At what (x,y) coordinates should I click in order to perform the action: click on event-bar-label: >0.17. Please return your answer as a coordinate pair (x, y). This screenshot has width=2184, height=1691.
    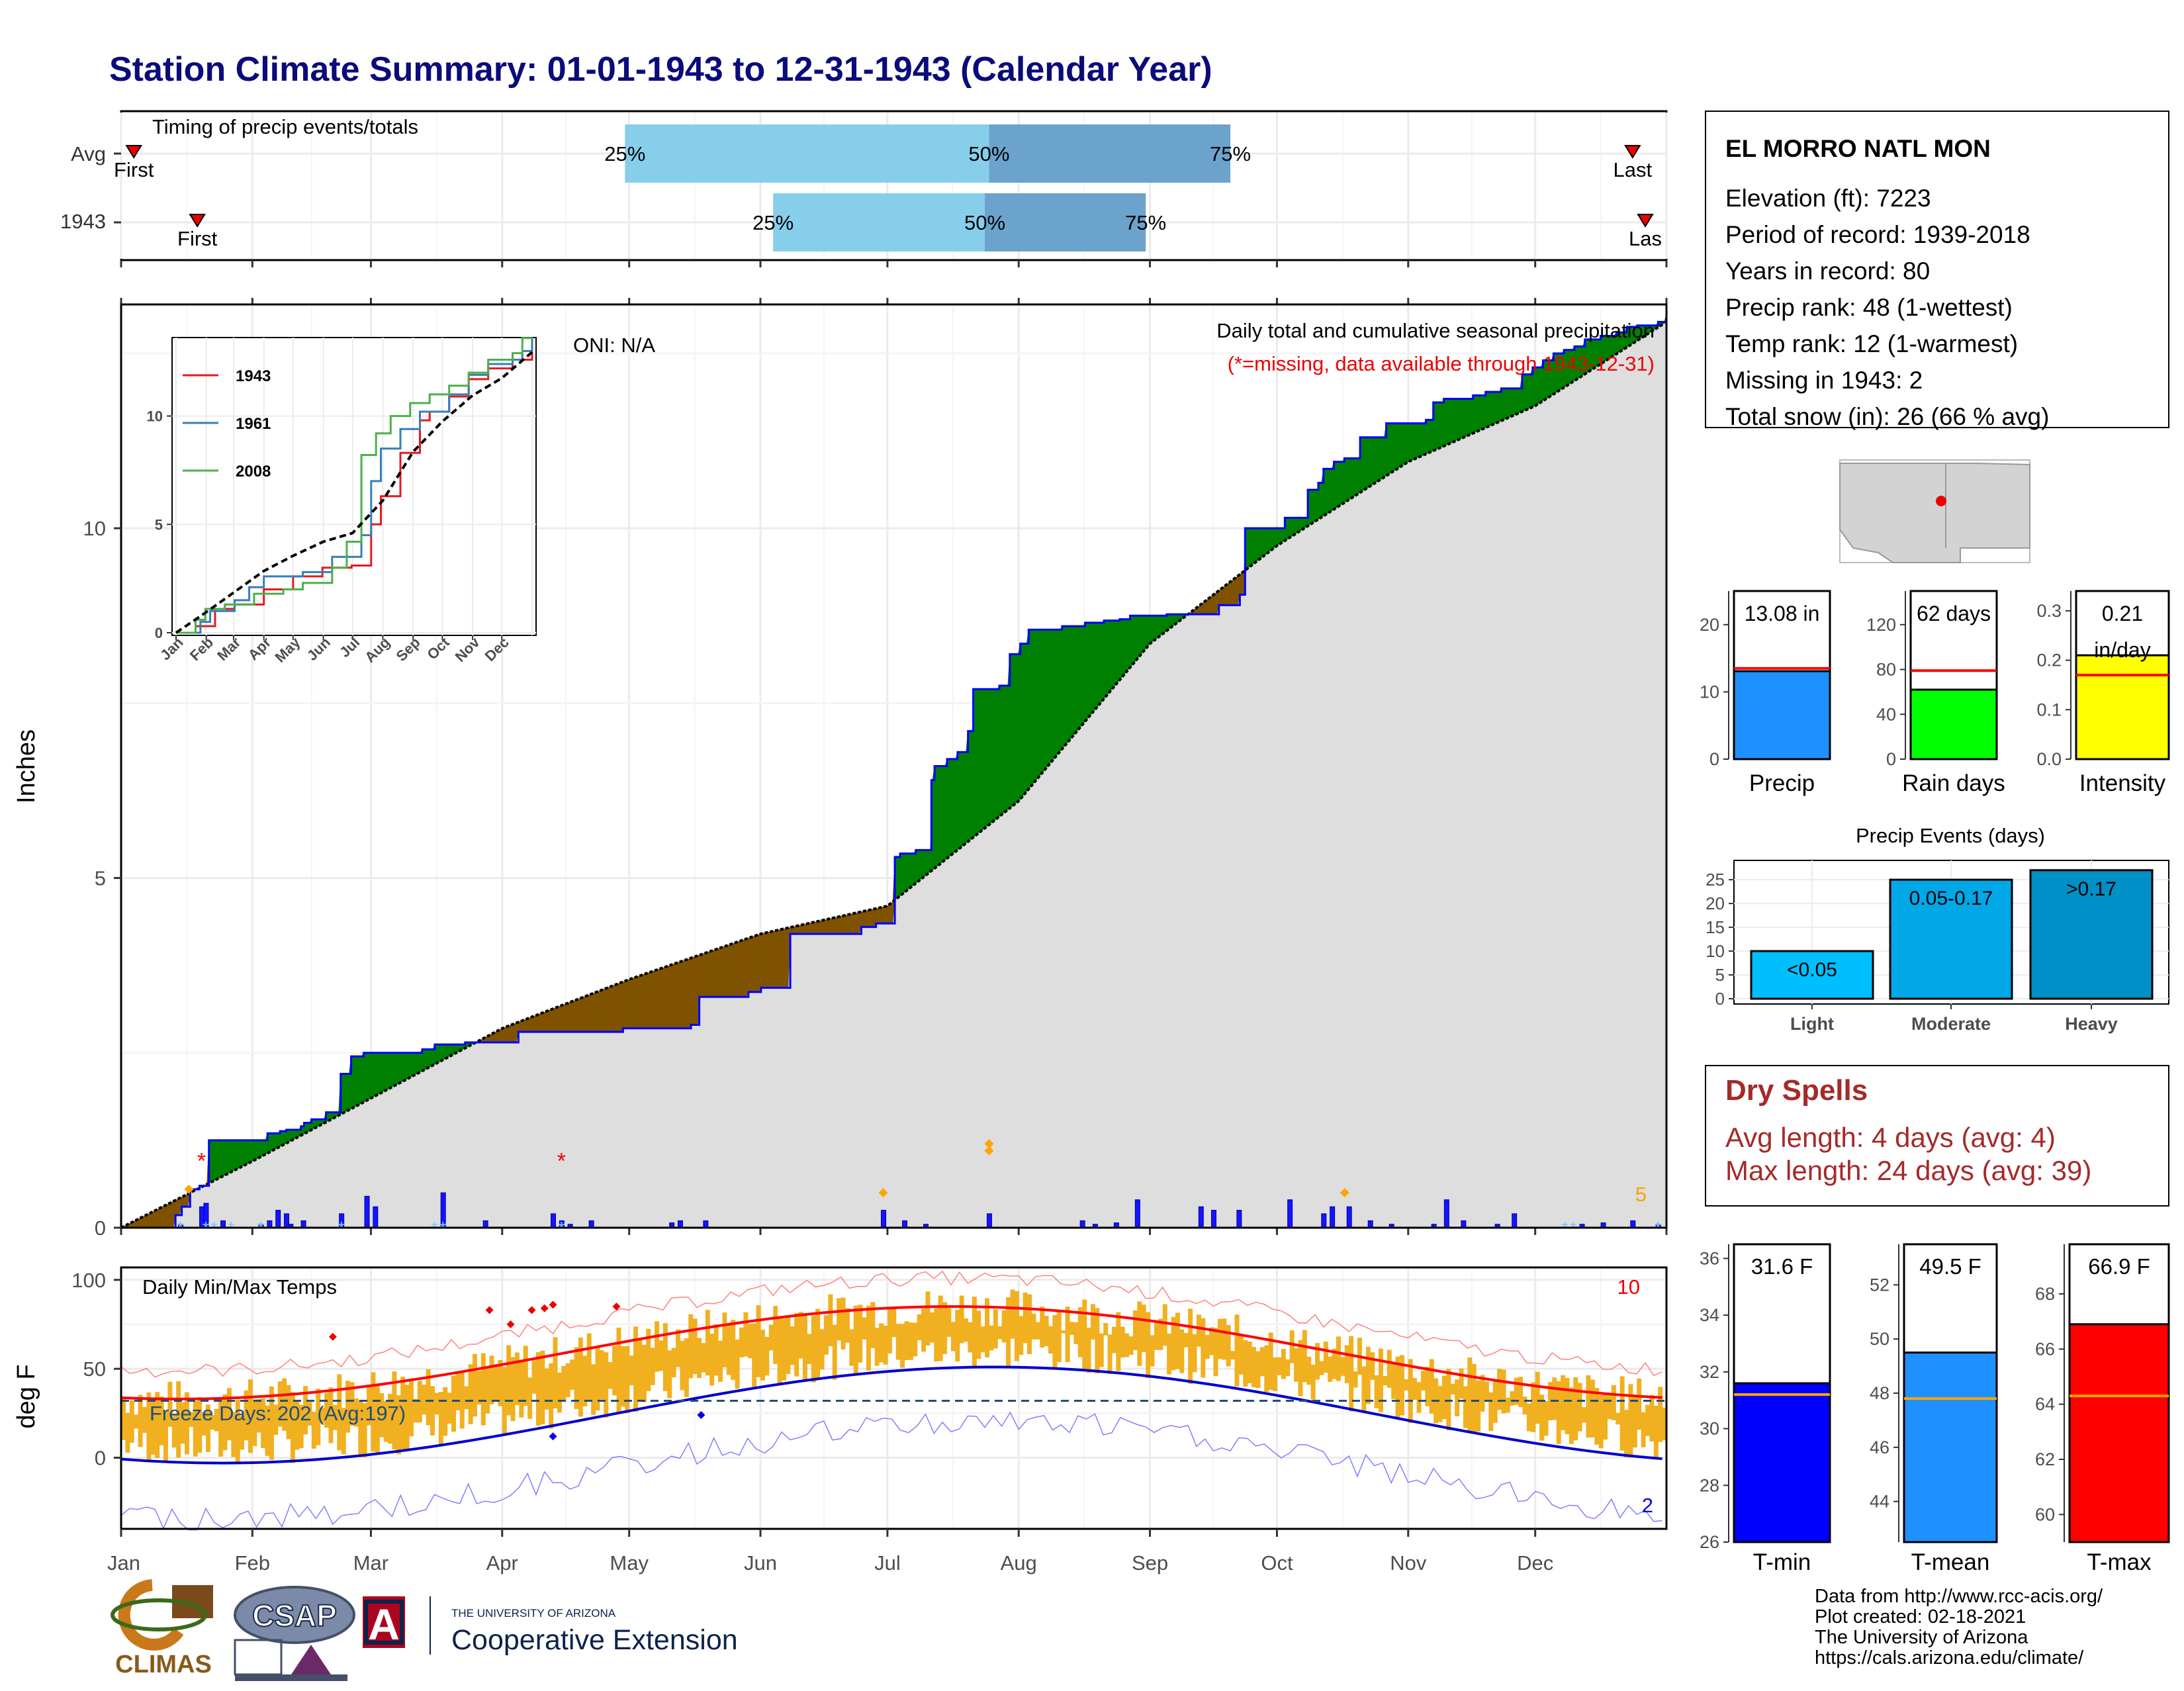
    Looking at the image, I should click on (2091, 889).